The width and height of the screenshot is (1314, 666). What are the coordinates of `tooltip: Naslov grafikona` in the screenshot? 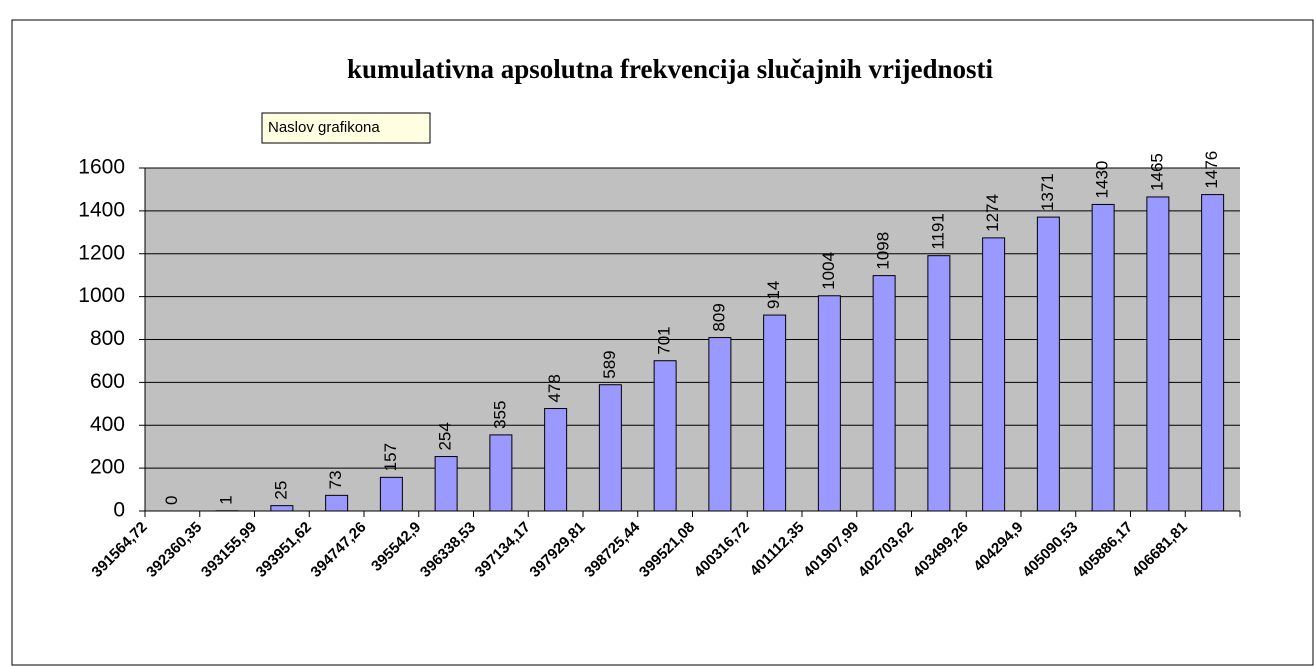 It's located at (324, 127).